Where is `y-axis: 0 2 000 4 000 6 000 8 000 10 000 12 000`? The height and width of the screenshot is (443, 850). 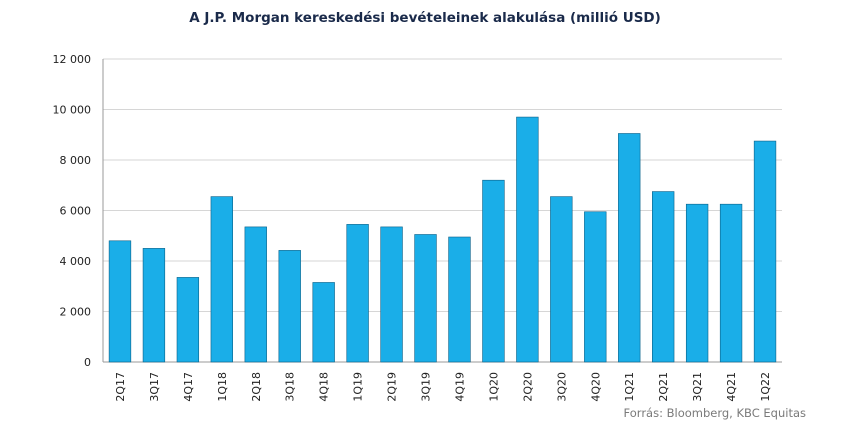 y-axis: 0 2 000 4 000 6 000 8 000 10 000 12 000 is located at coordinates (78, 211).